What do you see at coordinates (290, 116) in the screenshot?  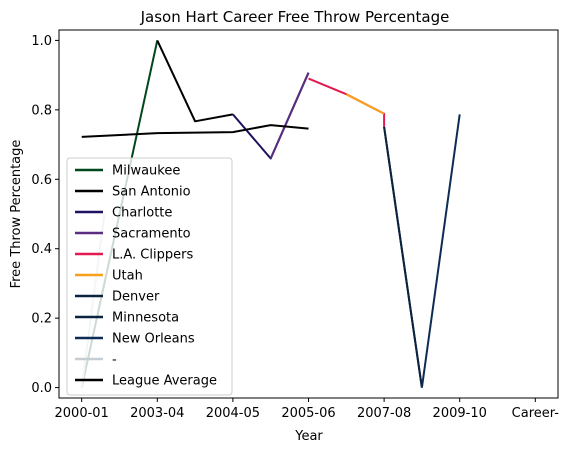 I see `series-line-sacramento` at bounding box center [290, 116].